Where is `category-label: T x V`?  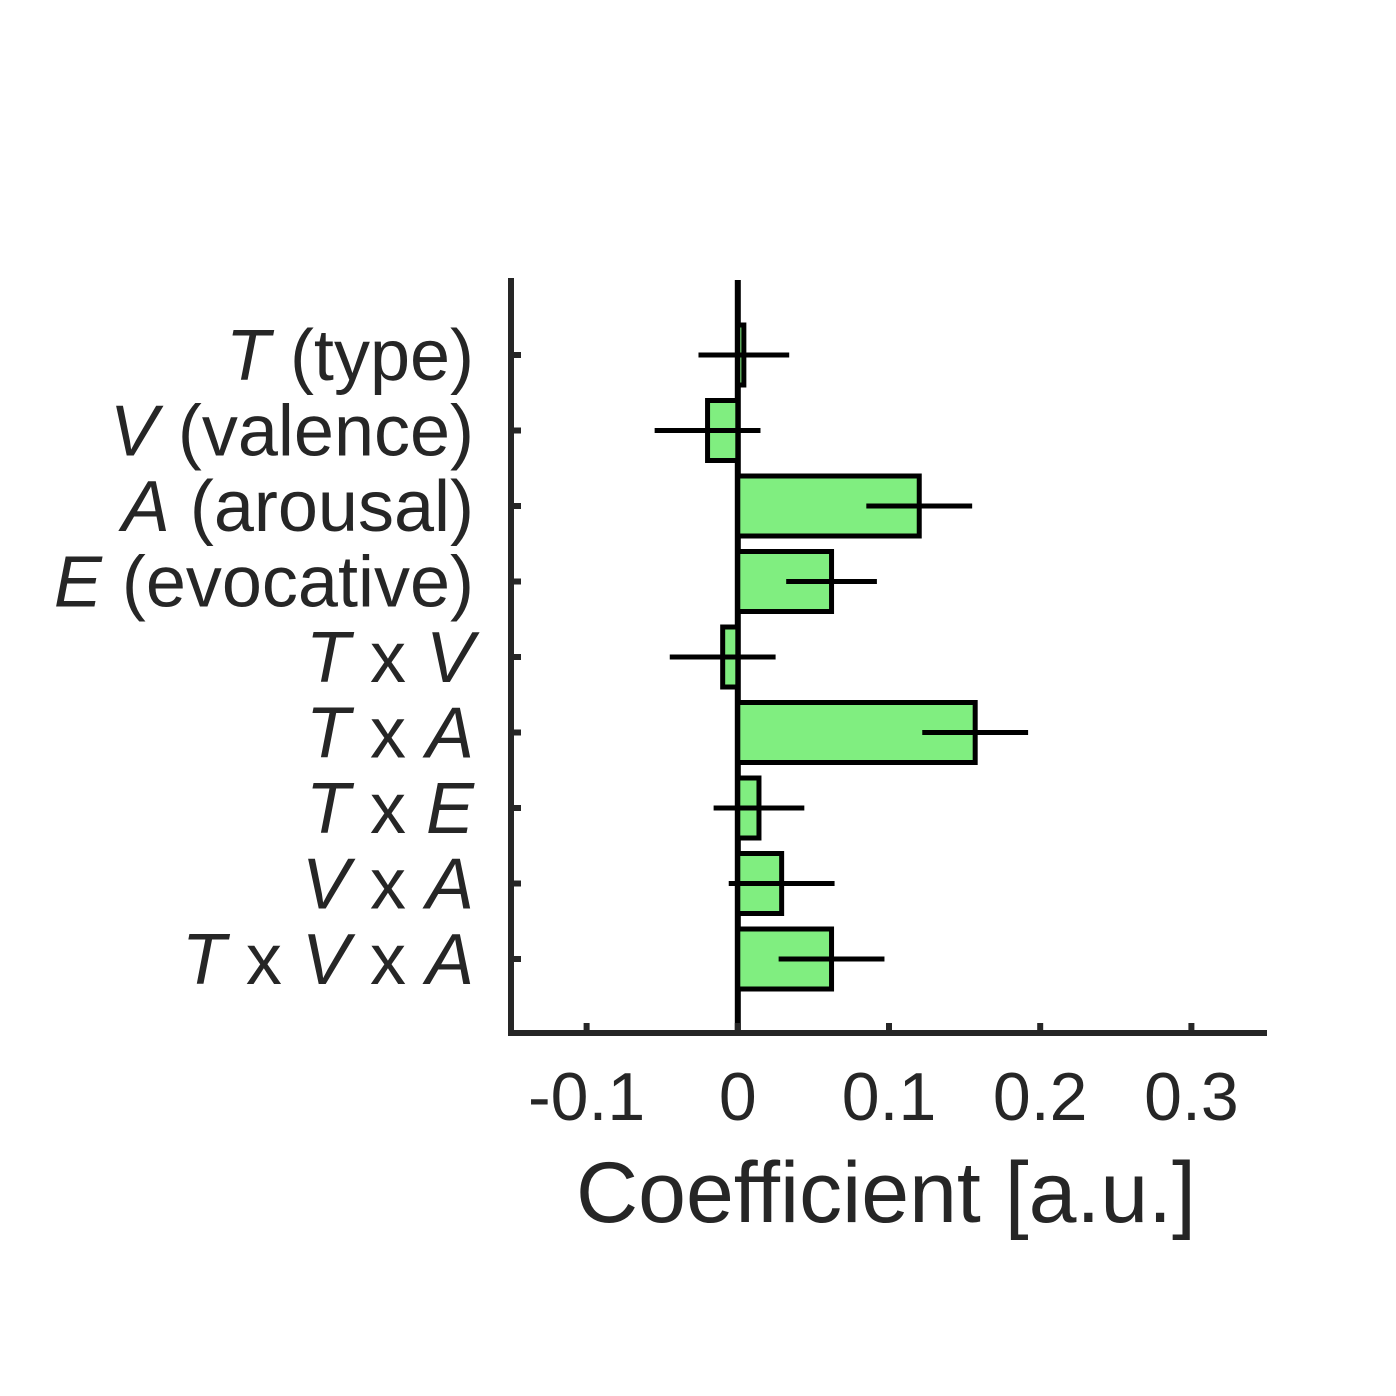 category-label: T x V is located at coordinates (393, 658).